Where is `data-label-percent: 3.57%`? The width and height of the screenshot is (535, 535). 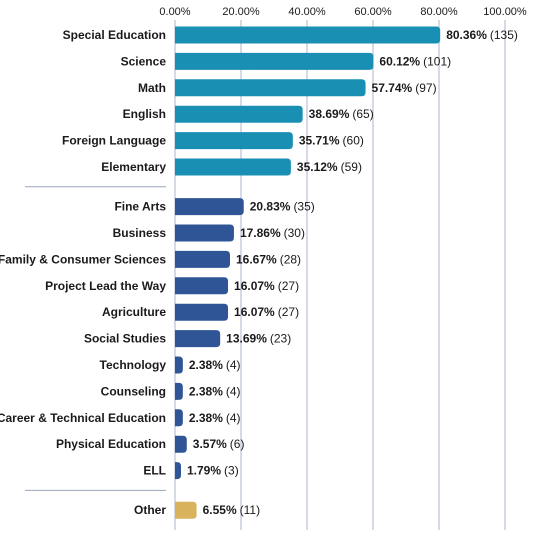
data-label-percent: 3.57% is located at coordinates (210, 444).